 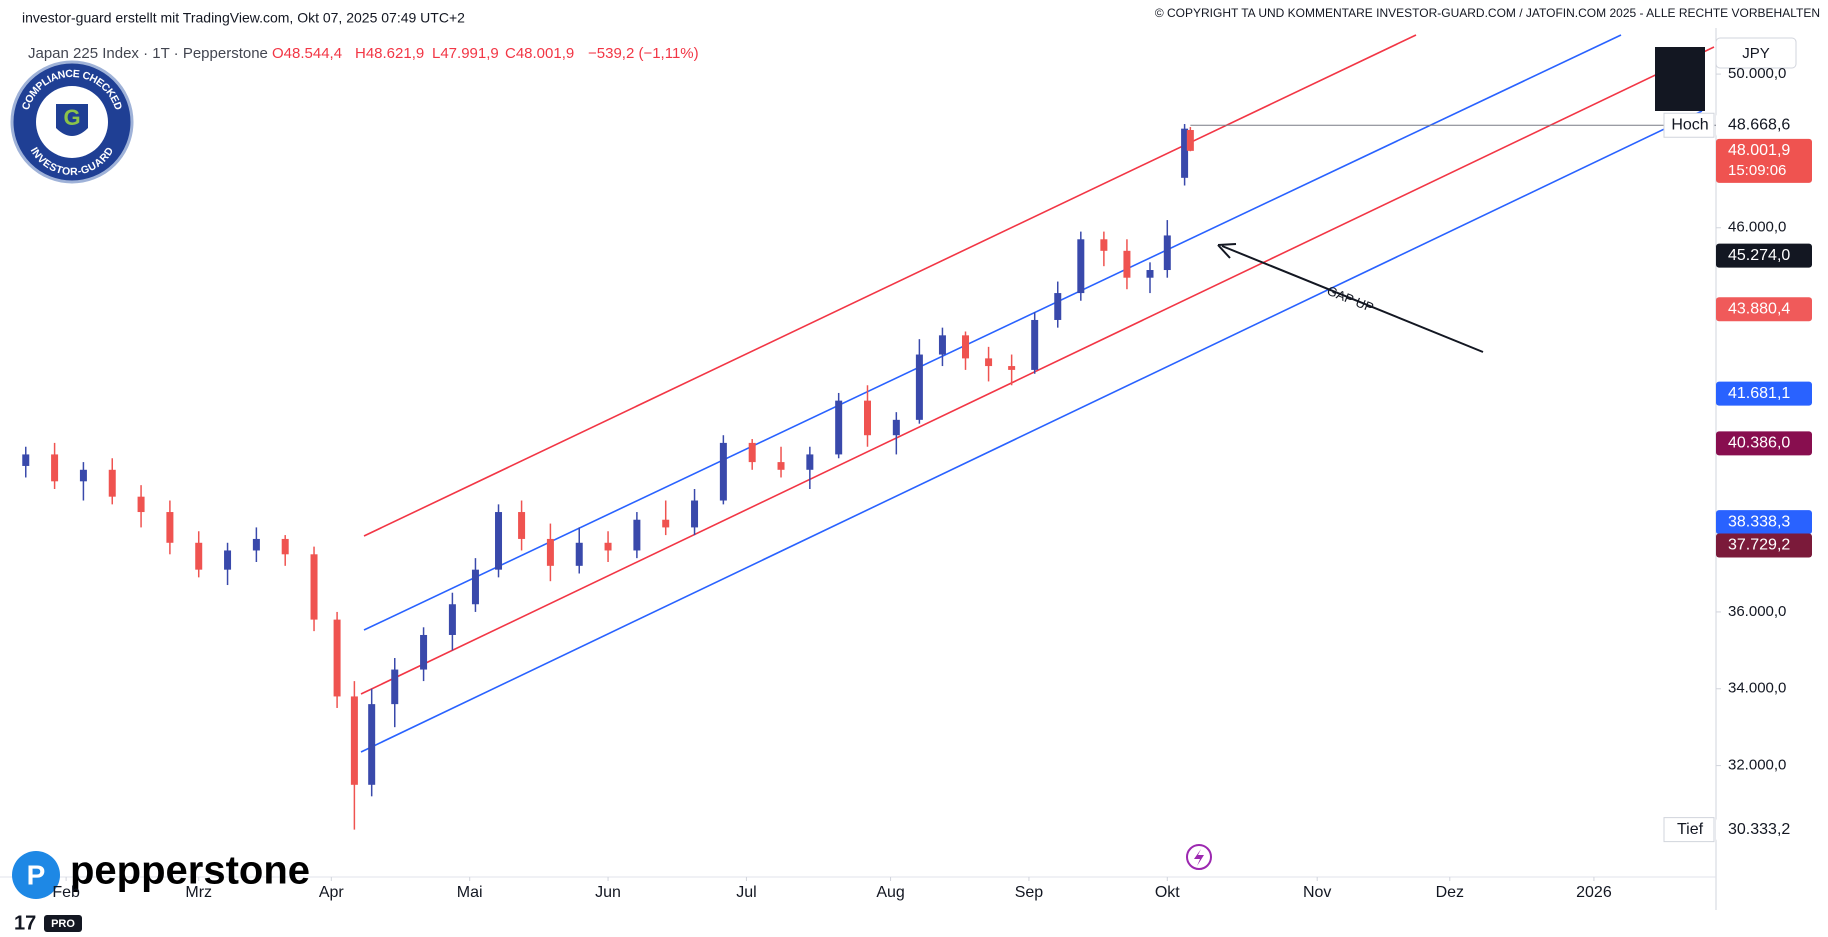 What do you see at coordinates (1759, 255) in the screenshot?
I see `price-label: 45.274,0` at bounding box center [1759, 255].